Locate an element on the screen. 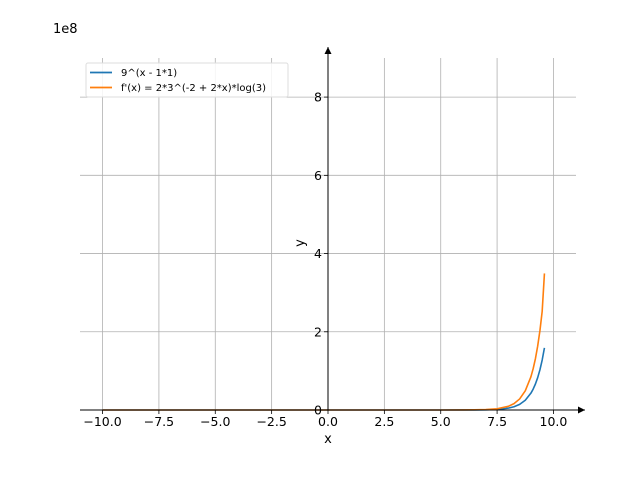 The width and height of the screenshot is (640, 480). y-axis-title: y is located at coordinates (300, 243).